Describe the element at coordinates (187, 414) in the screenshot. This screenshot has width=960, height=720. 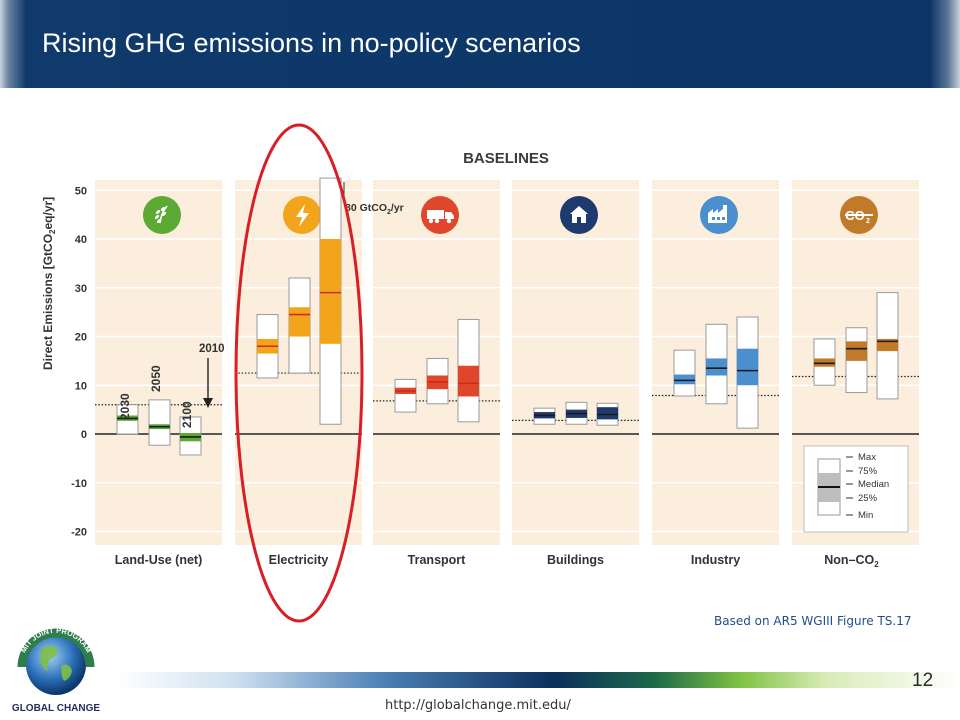
I see `year-label-2100: 2100` at that location.